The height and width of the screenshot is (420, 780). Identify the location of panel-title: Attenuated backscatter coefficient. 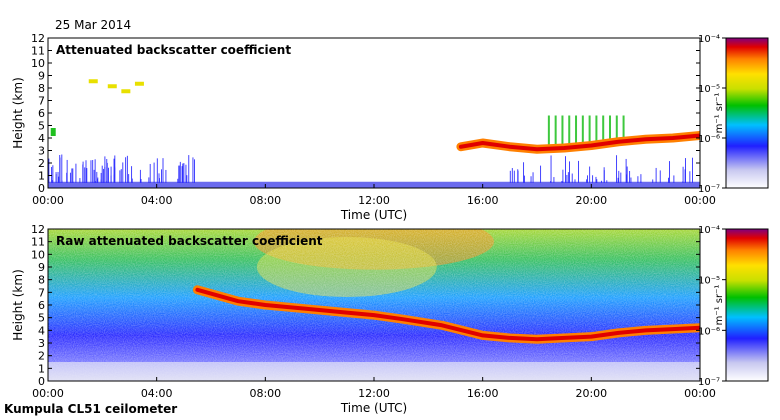
(173, 50).